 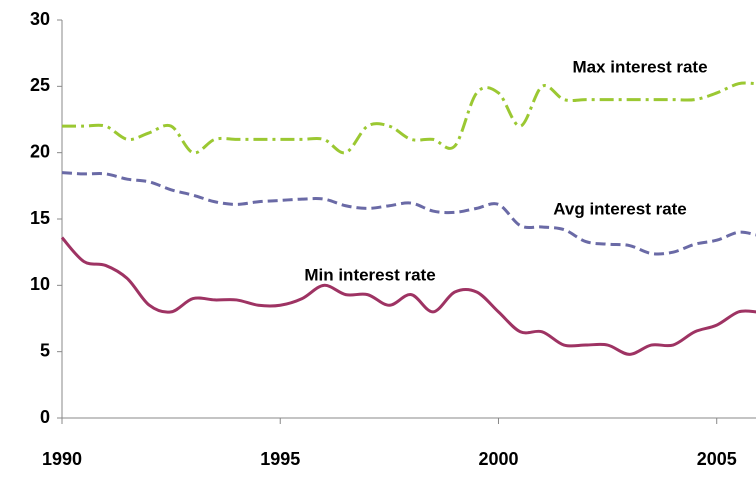 What do you see at coordinates (620, 208) in the screenshot?
I see `series-label: Avg interest rate` at bounding box center [620, 208].